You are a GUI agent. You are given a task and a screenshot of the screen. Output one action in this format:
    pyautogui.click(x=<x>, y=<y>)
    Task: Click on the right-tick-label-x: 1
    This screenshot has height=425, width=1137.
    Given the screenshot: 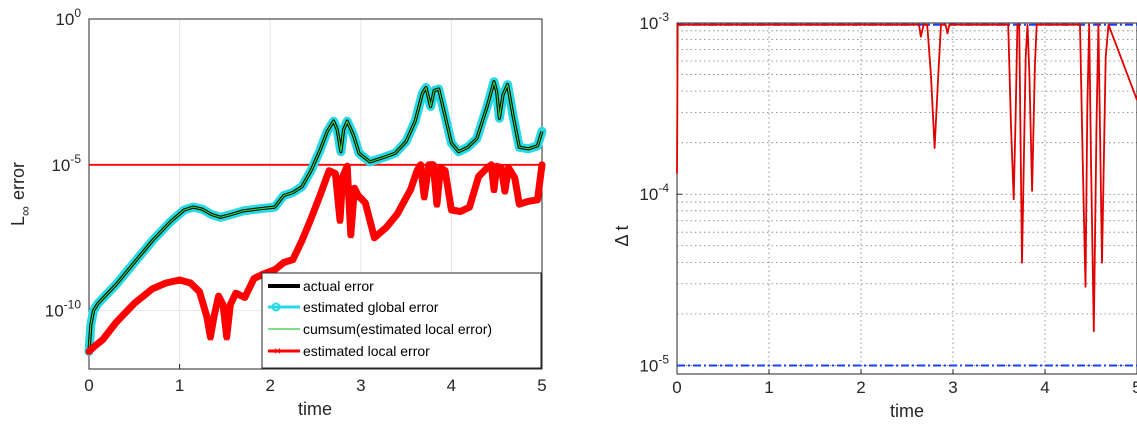 What is the action you would take?
    pyautogui.click(x=768, y=387)
    